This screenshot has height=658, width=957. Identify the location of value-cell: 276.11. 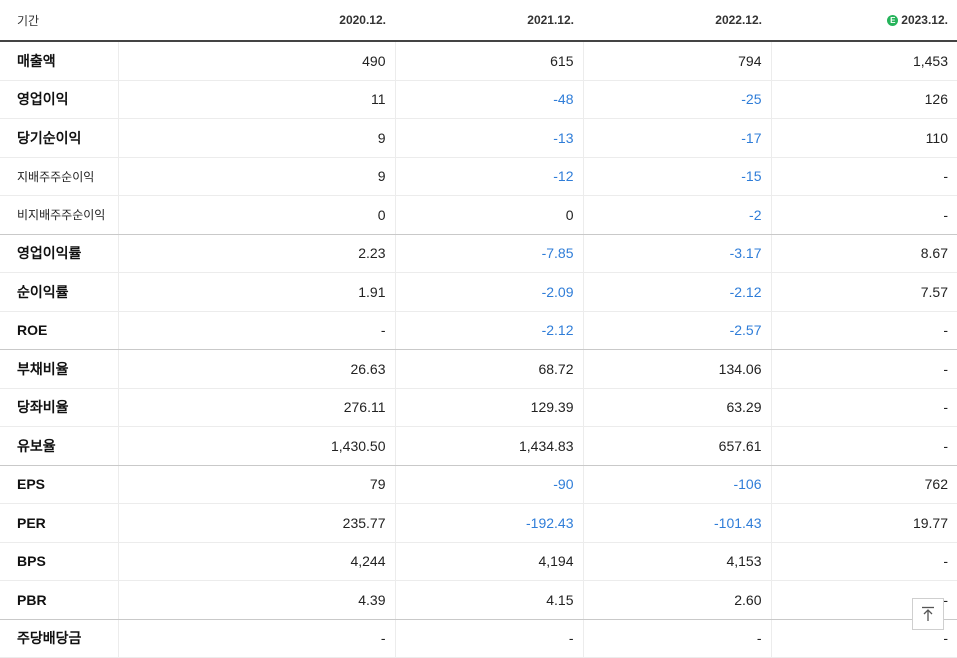
(256, 407).